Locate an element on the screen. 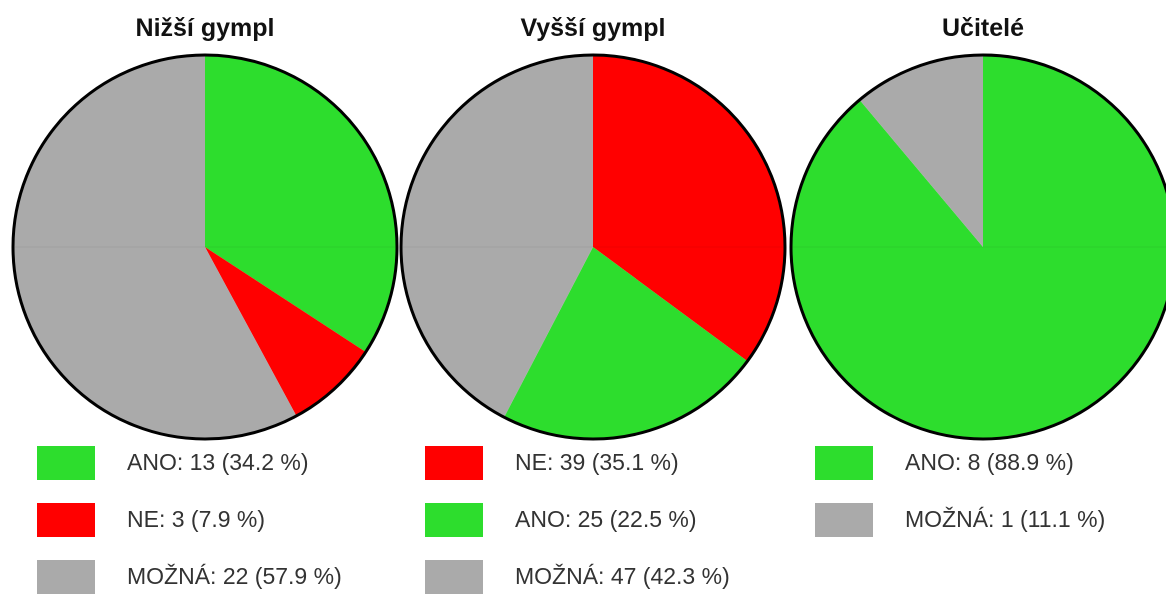 The image size is (1166, 596). legend-label: ANO: 13 (34.2 %) is located at coordinates (218, 462).